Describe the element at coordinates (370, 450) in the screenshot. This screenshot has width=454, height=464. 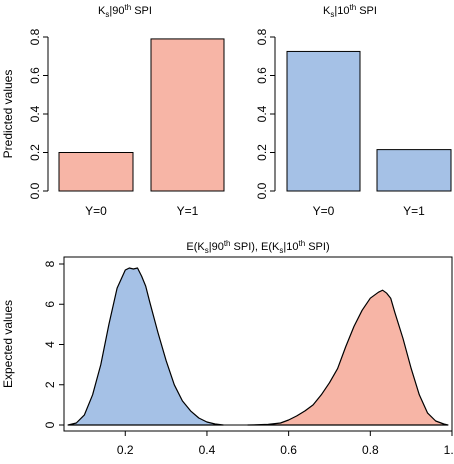
I see `x-tick-label: 0.8` at that location.